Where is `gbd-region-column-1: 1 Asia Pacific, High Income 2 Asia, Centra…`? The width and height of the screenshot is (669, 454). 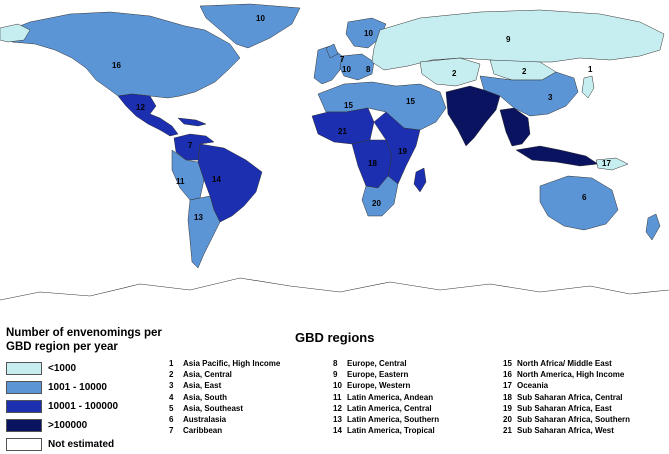
gbd-region-column-1: 1 Asia Pacific, High Income 2 Asia, Centra… is located at coordinates (224, 397).